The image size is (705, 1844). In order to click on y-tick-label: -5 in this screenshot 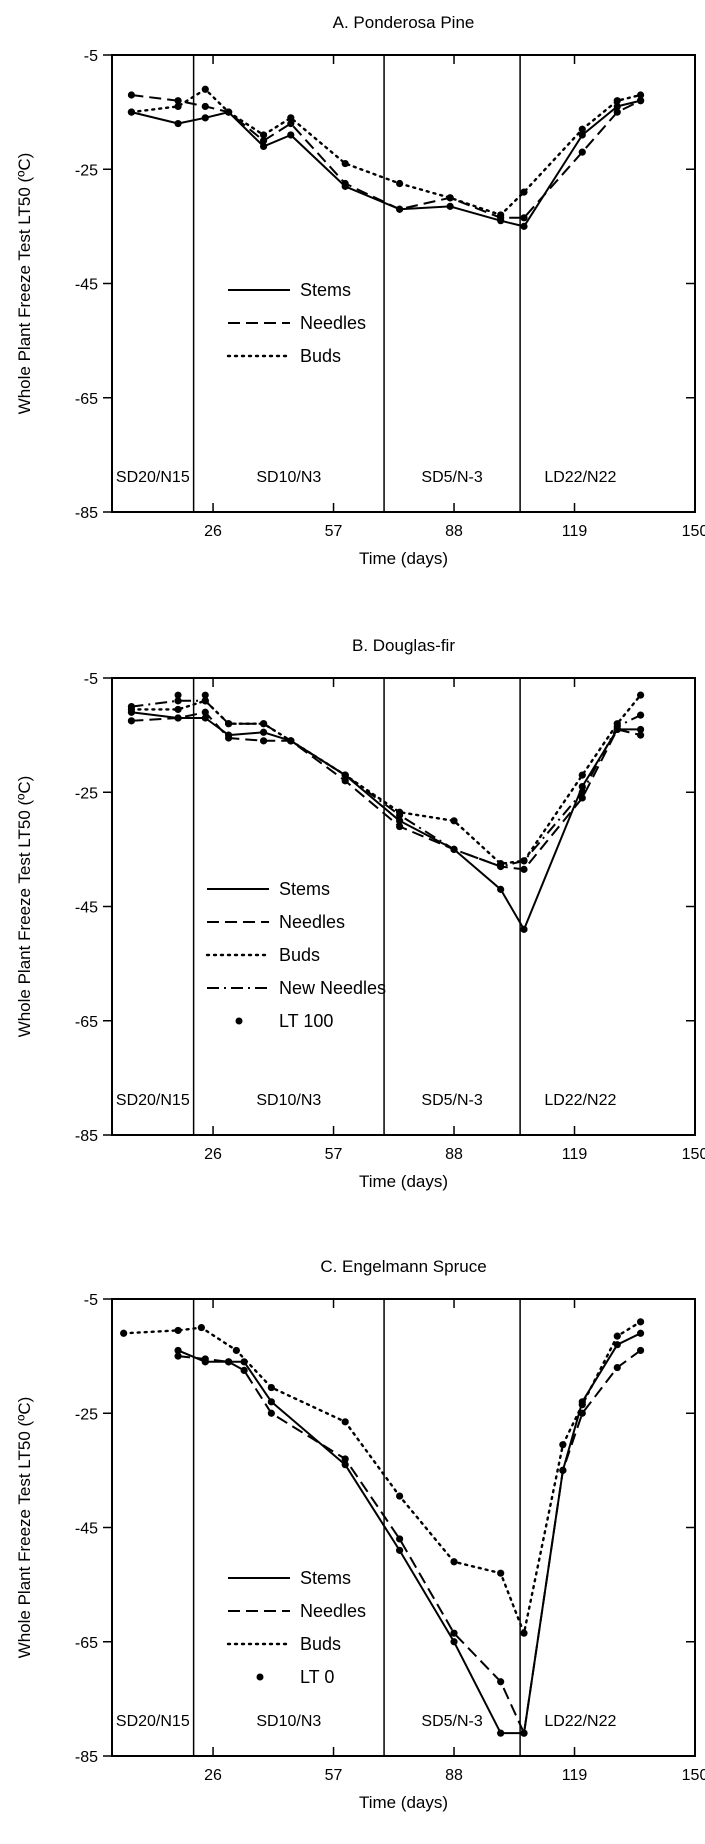, I will do `click(91, 679)`.